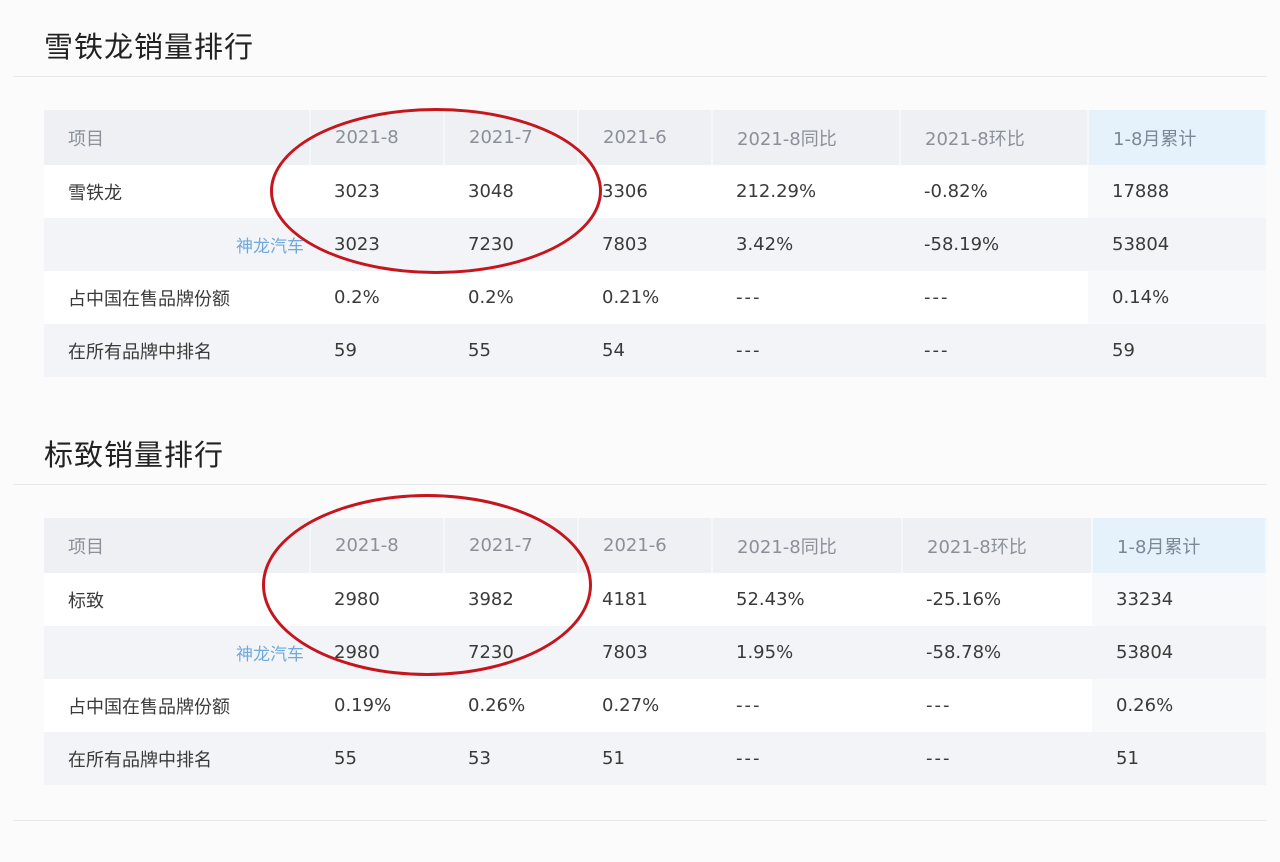 This screenshot has height=862, width=1280. I want to click on table-cell: -0.82%, so click(994, 191).